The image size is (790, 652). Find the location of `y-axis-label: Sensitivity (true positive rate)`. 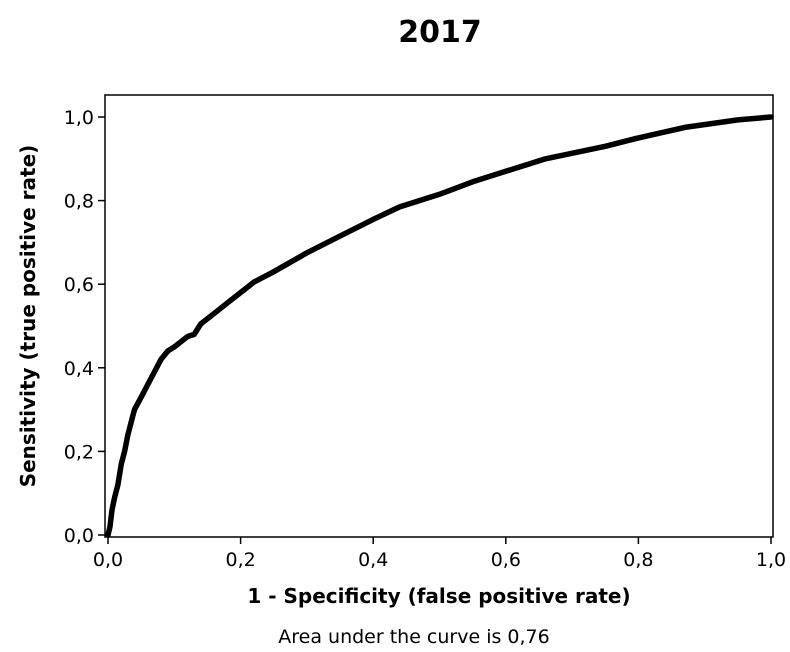

y-axis-label: Sensitivity (true positive rate) is located at coordinates (28, 316).